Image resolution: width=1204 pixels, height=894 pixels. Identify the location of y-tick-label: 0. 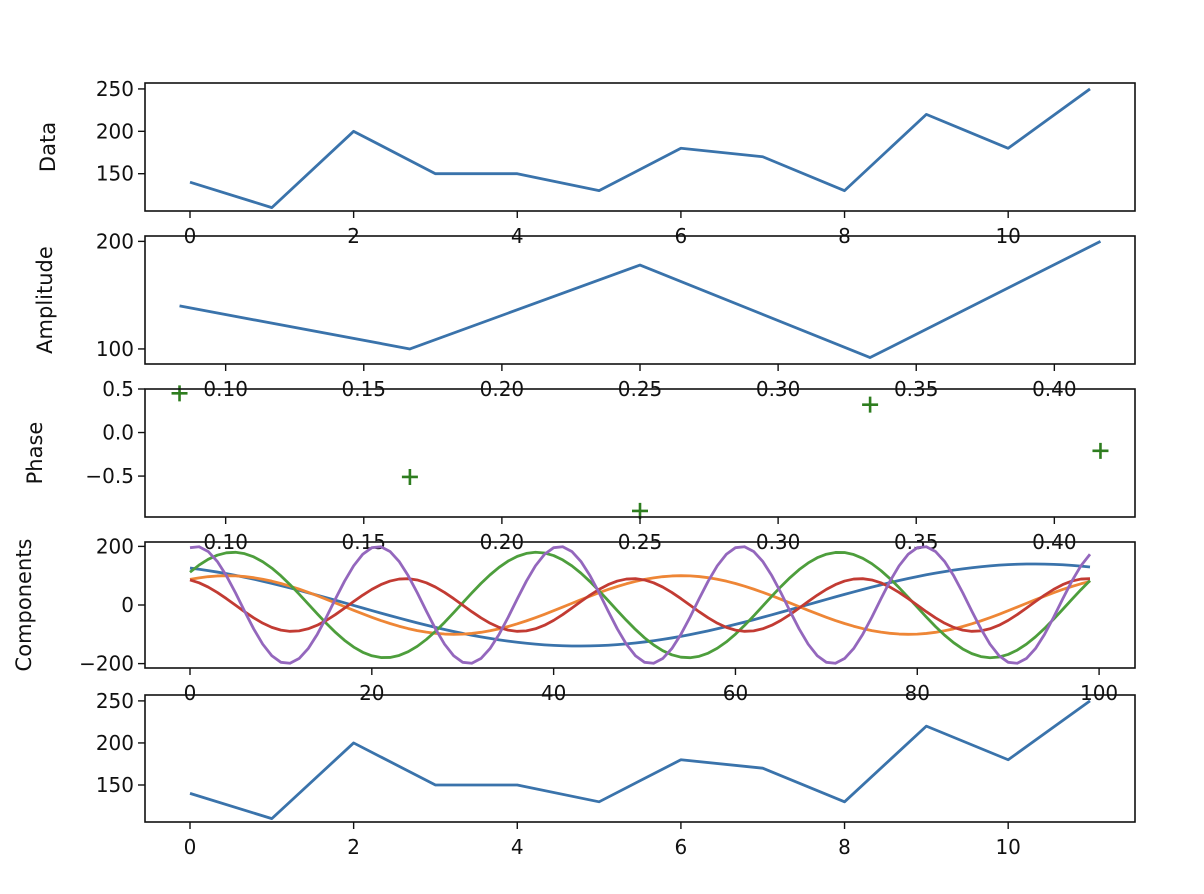
(127, 605).